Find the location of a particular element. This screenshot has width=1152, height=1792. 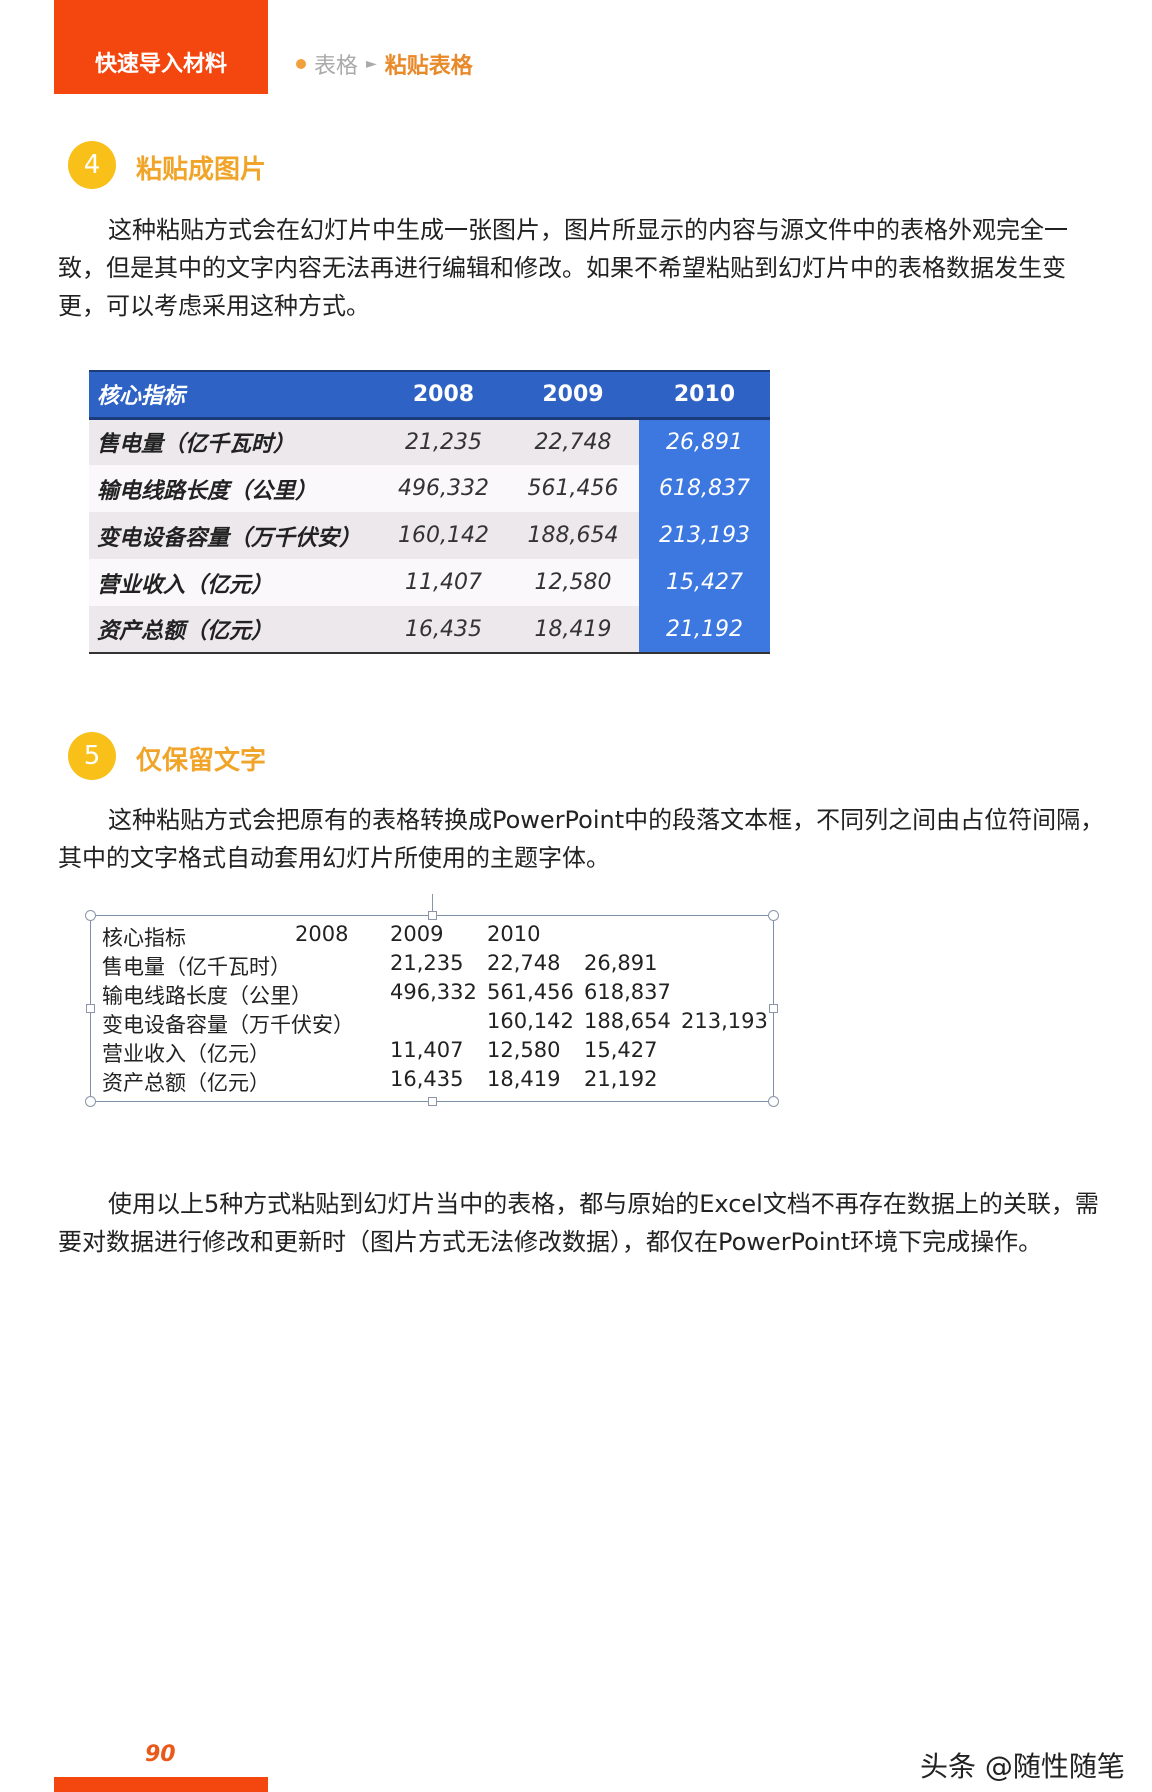

footer-bar is located at coordinates (161, 1784).